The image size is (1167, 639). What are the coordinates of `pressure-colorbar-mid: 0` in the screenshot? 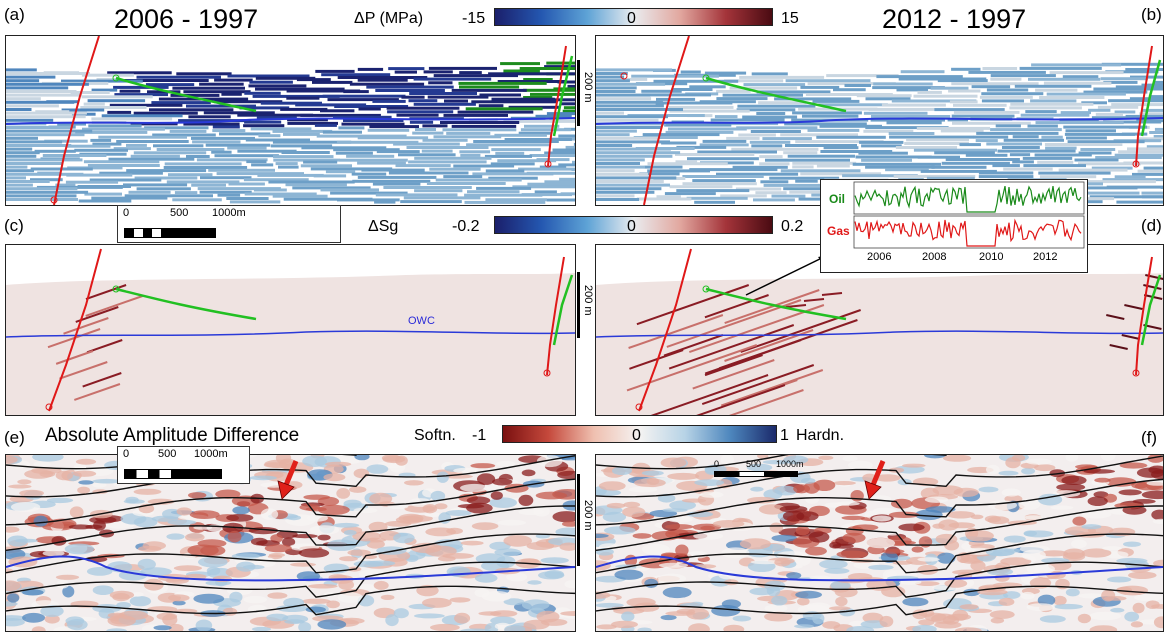 It's located at (631, 18).